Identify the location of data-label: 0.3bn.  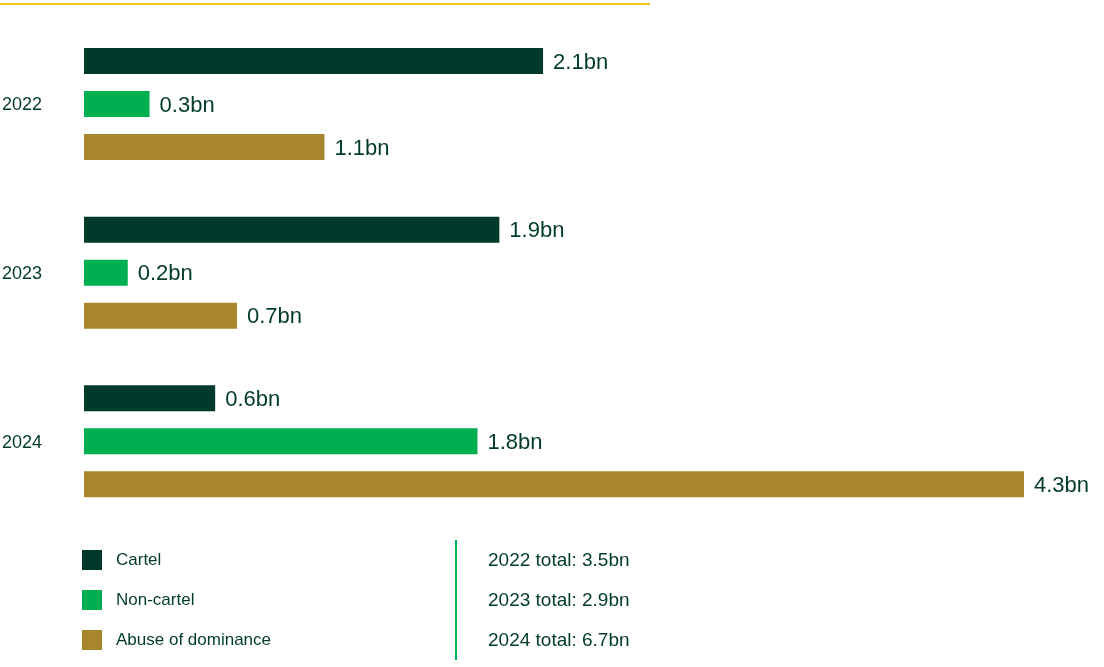
(187, 104).